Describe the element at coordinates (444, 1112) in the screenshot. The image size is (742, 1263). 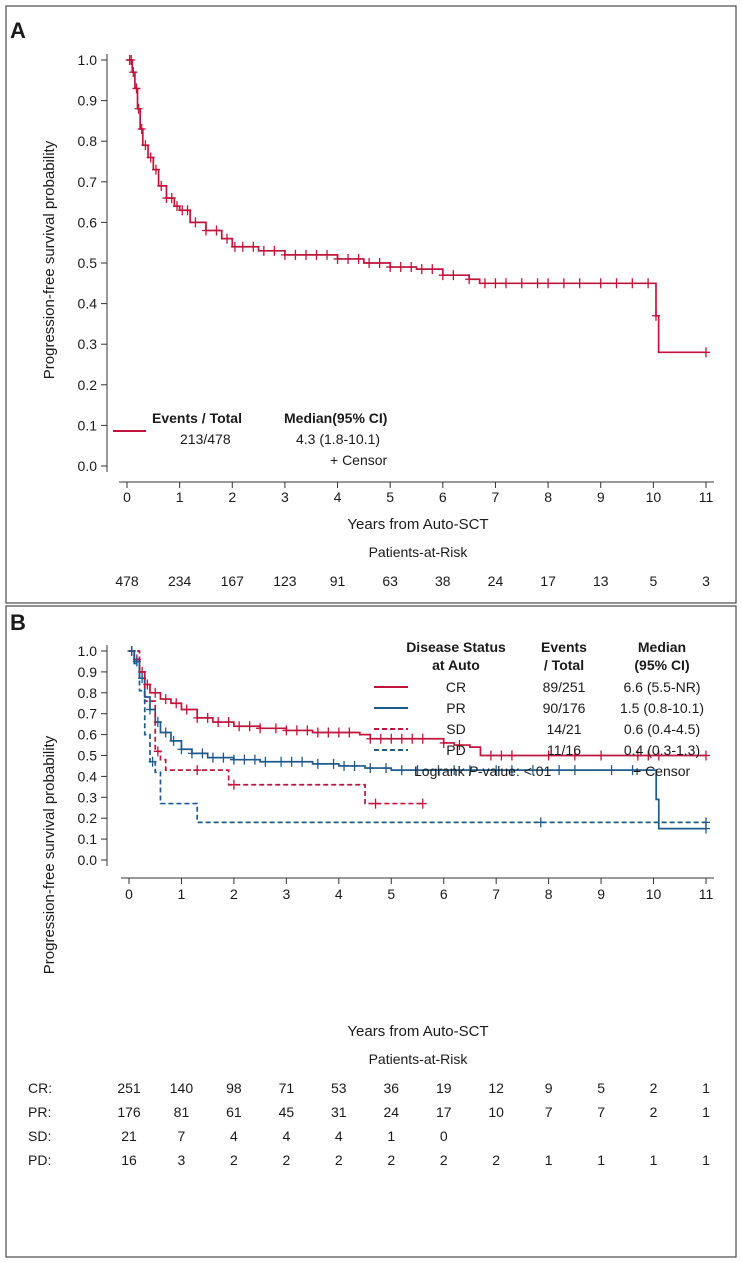
I see `panel-b-risk-value: 17` at that location.